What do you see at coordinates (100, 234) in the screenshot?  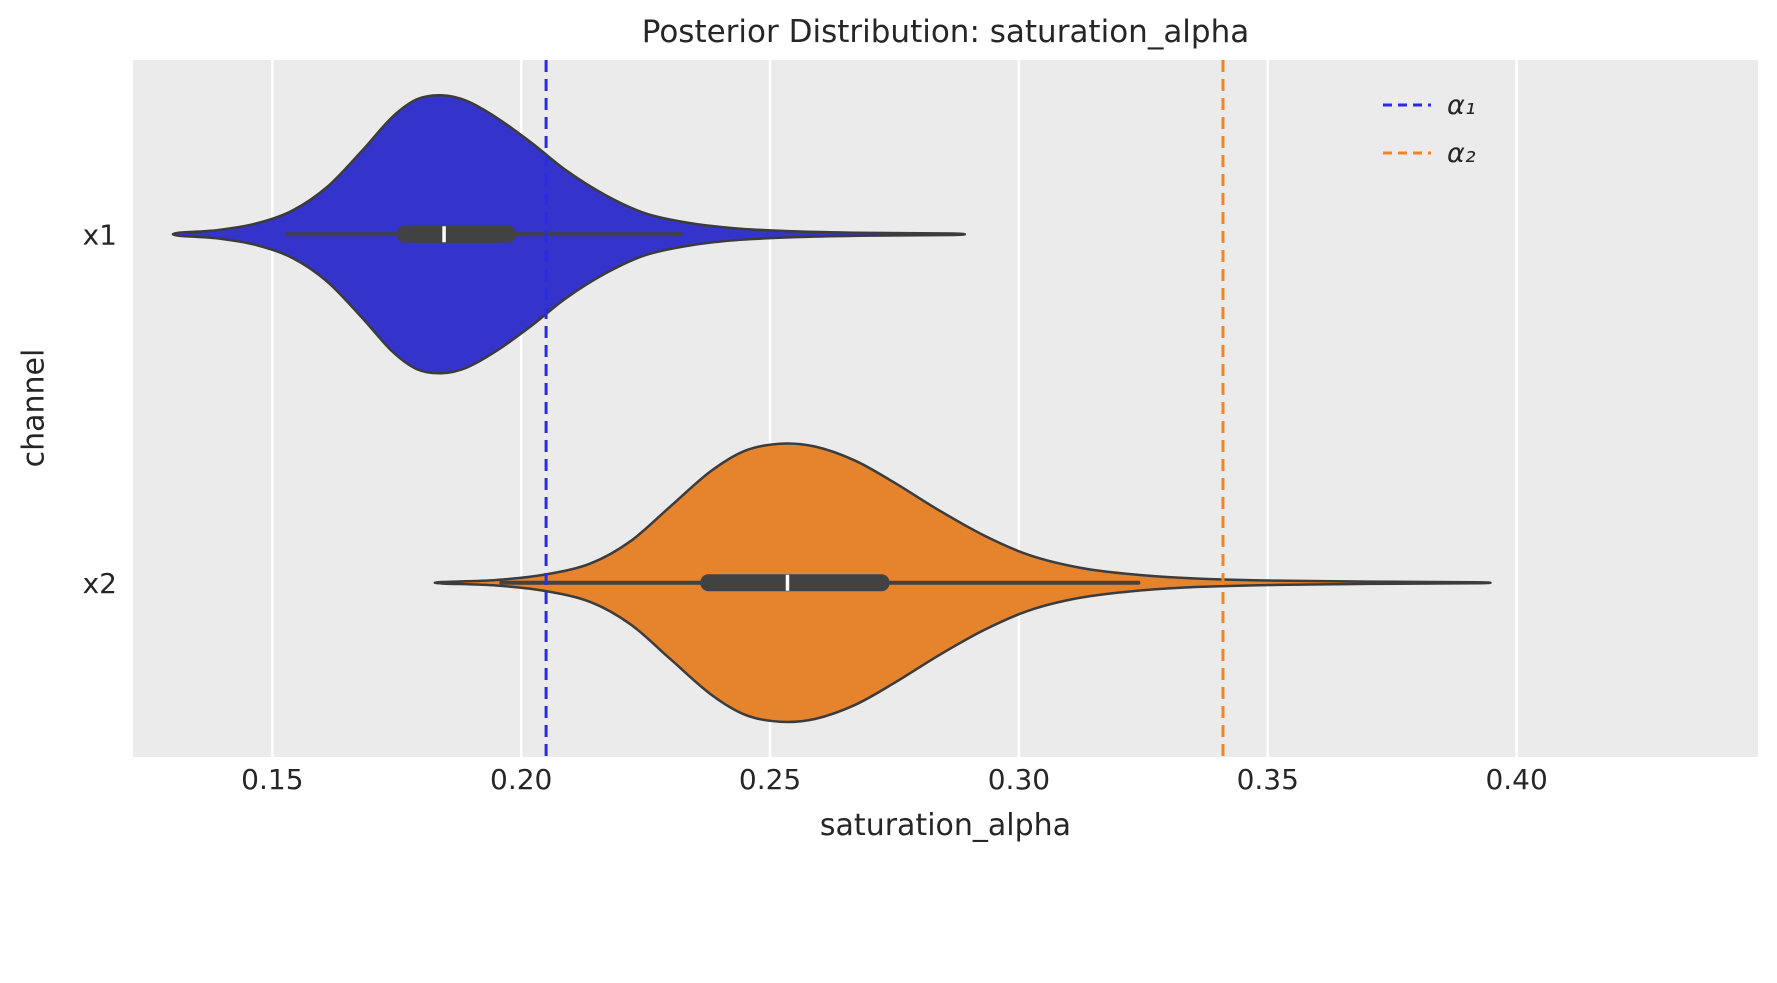 I see `y-tick-label-x1: x1` at bounding box center [100, 234].